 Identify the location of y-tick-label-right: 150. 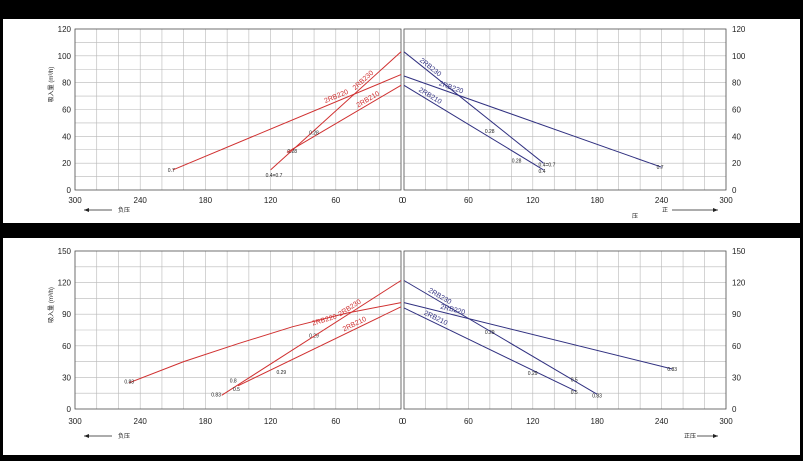
(739, 251).